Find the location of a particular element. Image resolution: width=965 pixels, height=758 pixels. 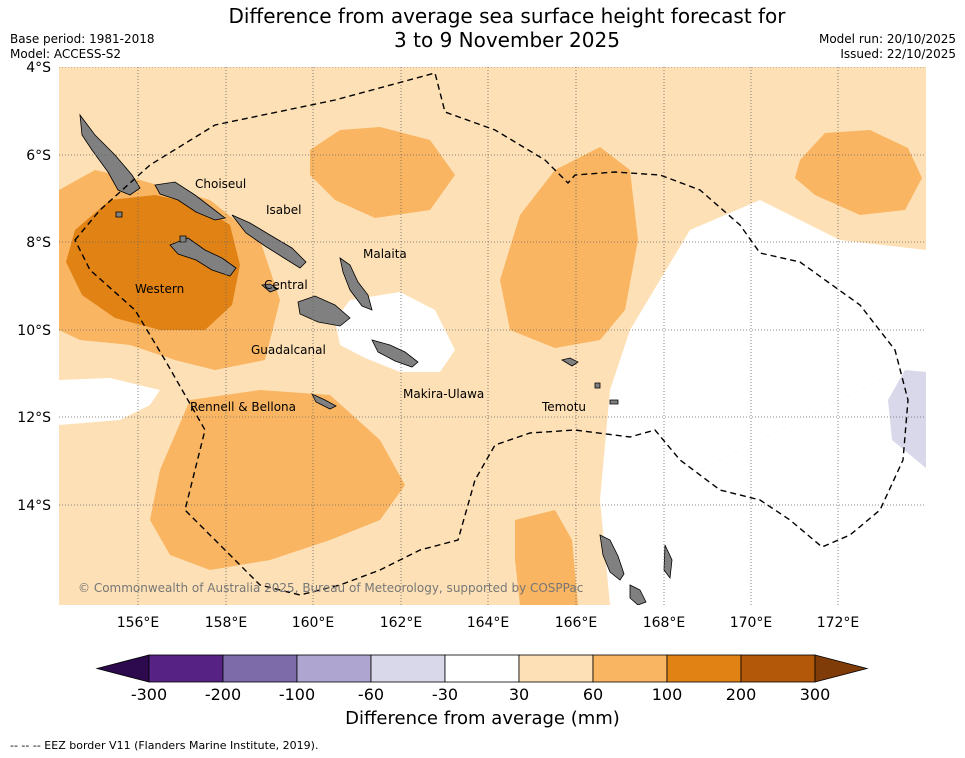

title-line-2: 3 to 9 November 2025 is located at coordinates (507, 40).